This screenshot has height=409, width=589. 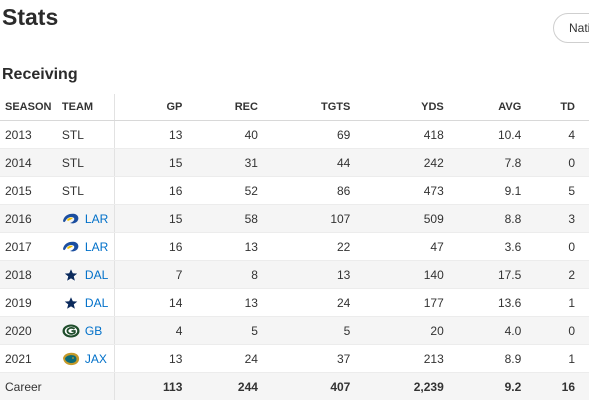 I want to click on rec-cell: 40, so click(x=220, y=134).